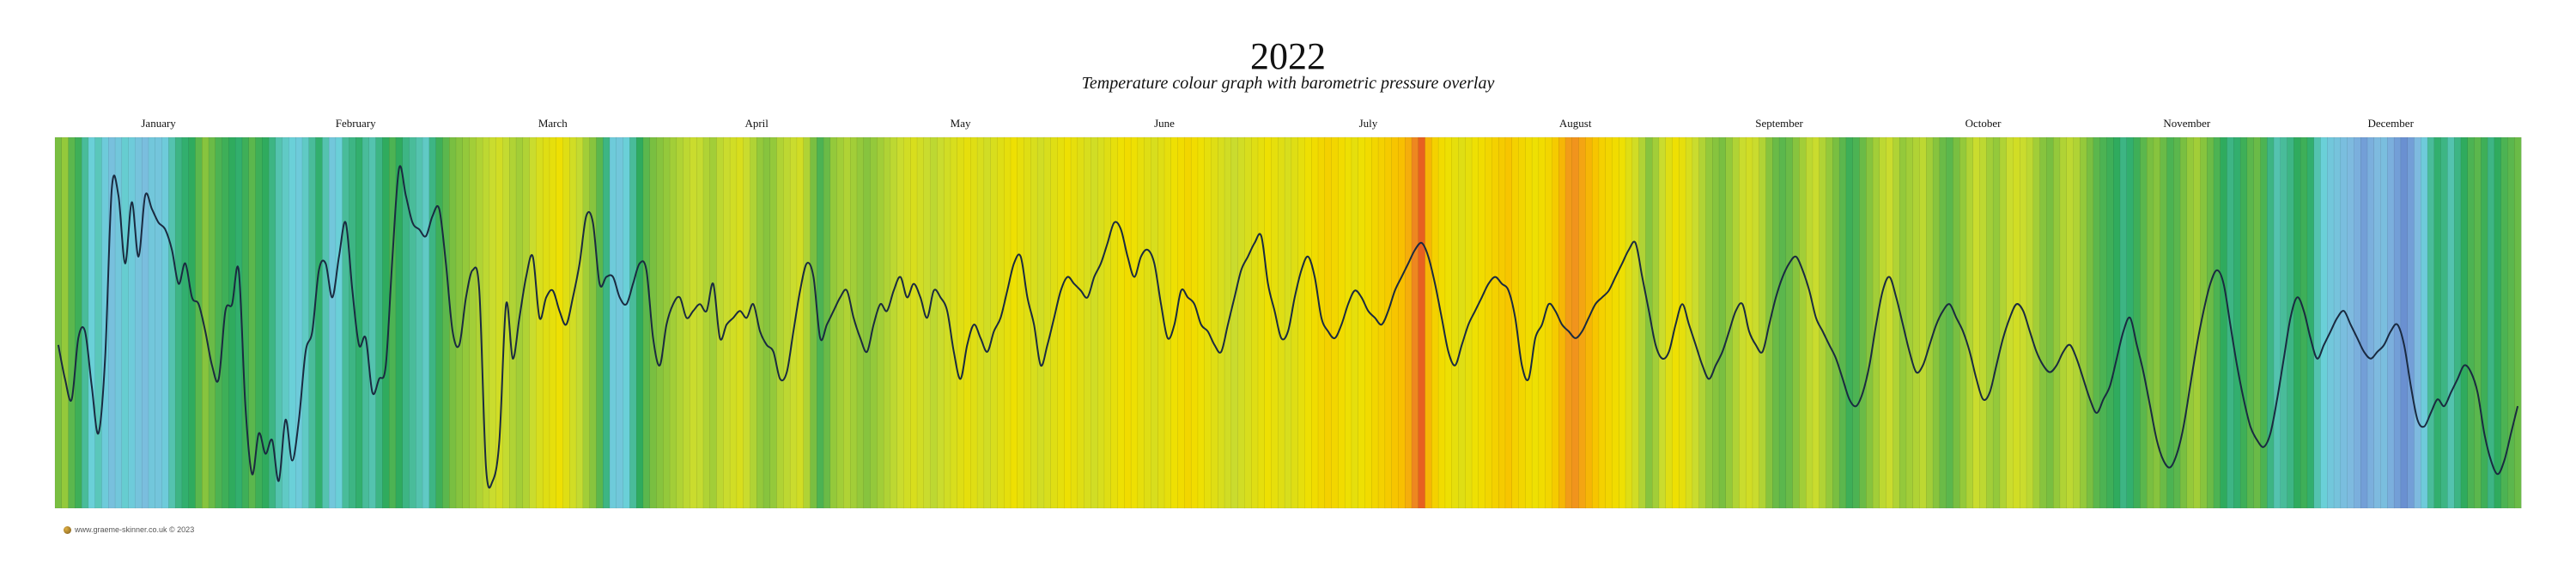  I want to click on month-label: June, so click(1164, 123).